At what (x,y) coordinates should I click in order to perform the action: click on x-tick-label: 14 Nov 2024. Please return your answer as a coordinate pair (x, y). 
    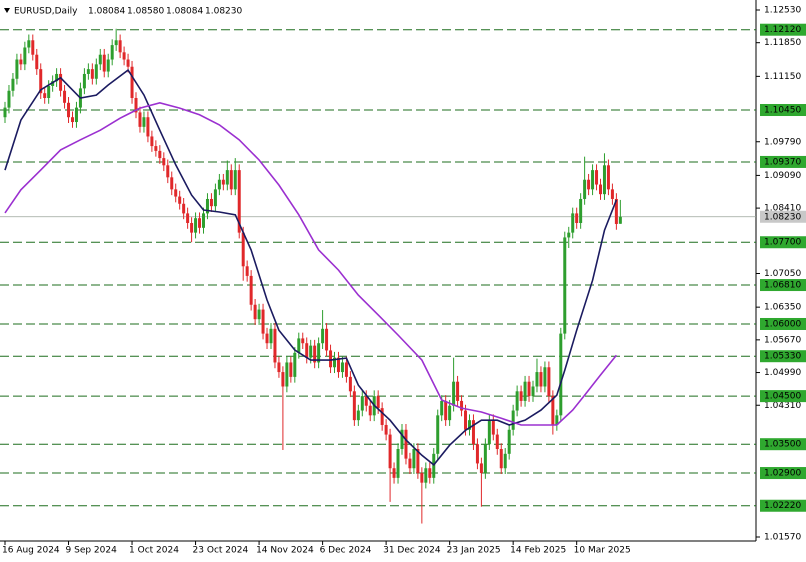
    Looking at the image, I should click on (285, 551).